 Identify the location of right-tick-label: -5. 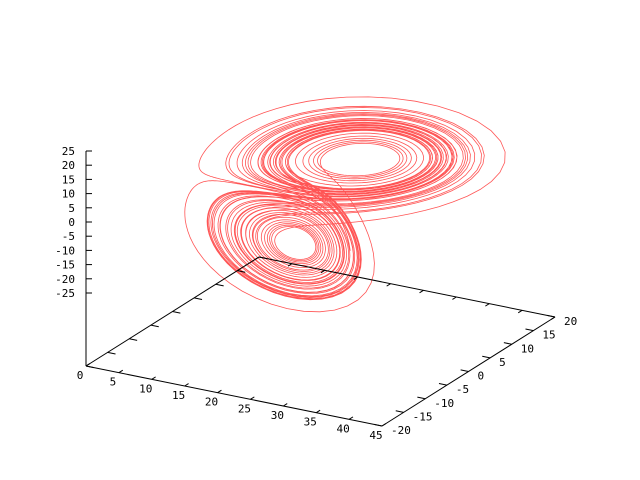
(462, 389).